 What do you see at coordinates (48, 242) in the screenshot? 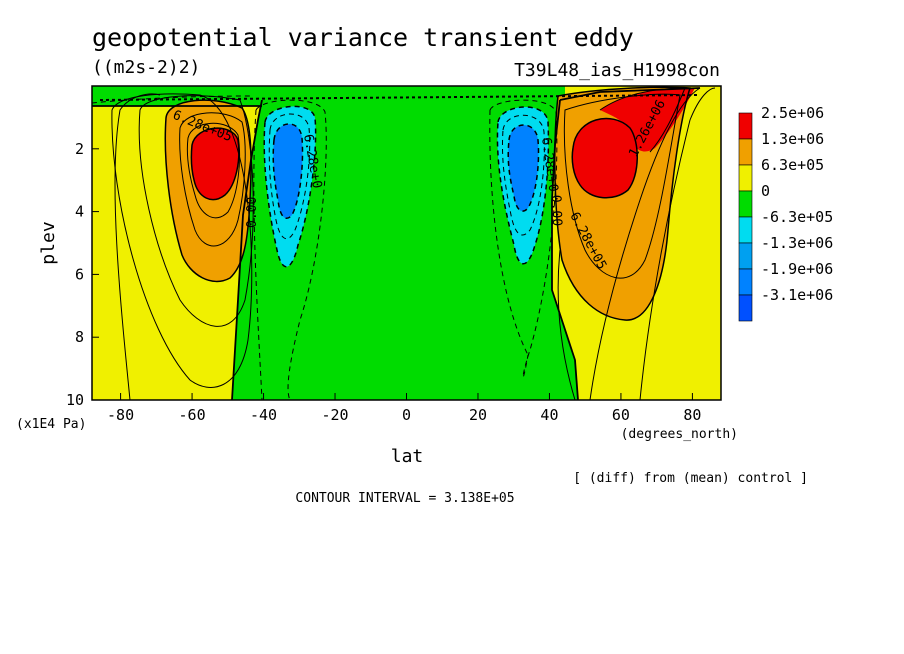
I see `y-axis-label: plev` at bounding box center [48, 242].